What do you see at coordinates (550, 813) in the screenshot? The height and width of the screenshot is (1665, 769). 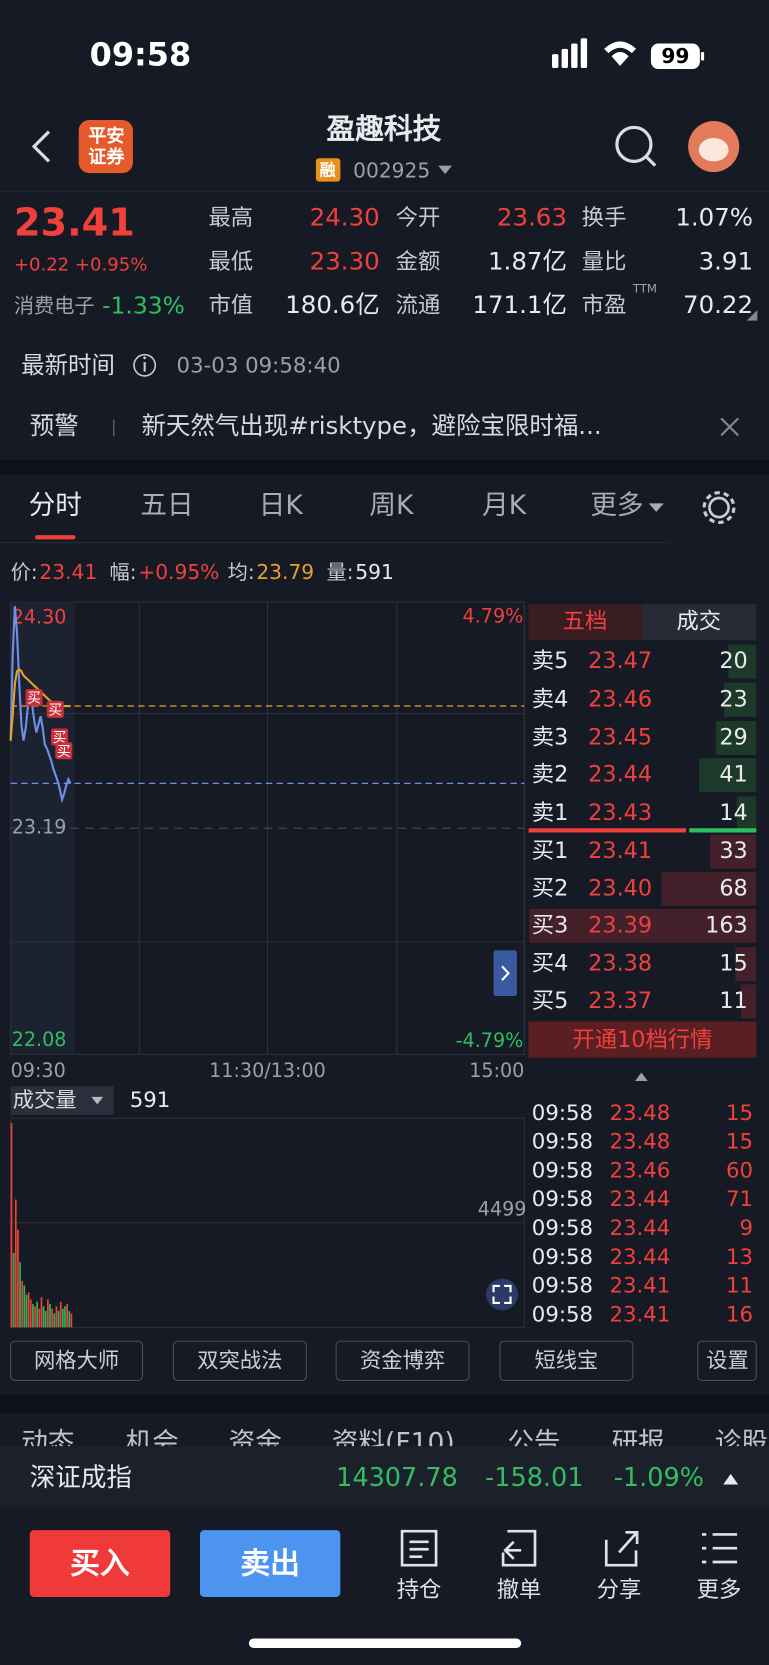 I see `order-level: 卖1` at bounding box center [550, 813].